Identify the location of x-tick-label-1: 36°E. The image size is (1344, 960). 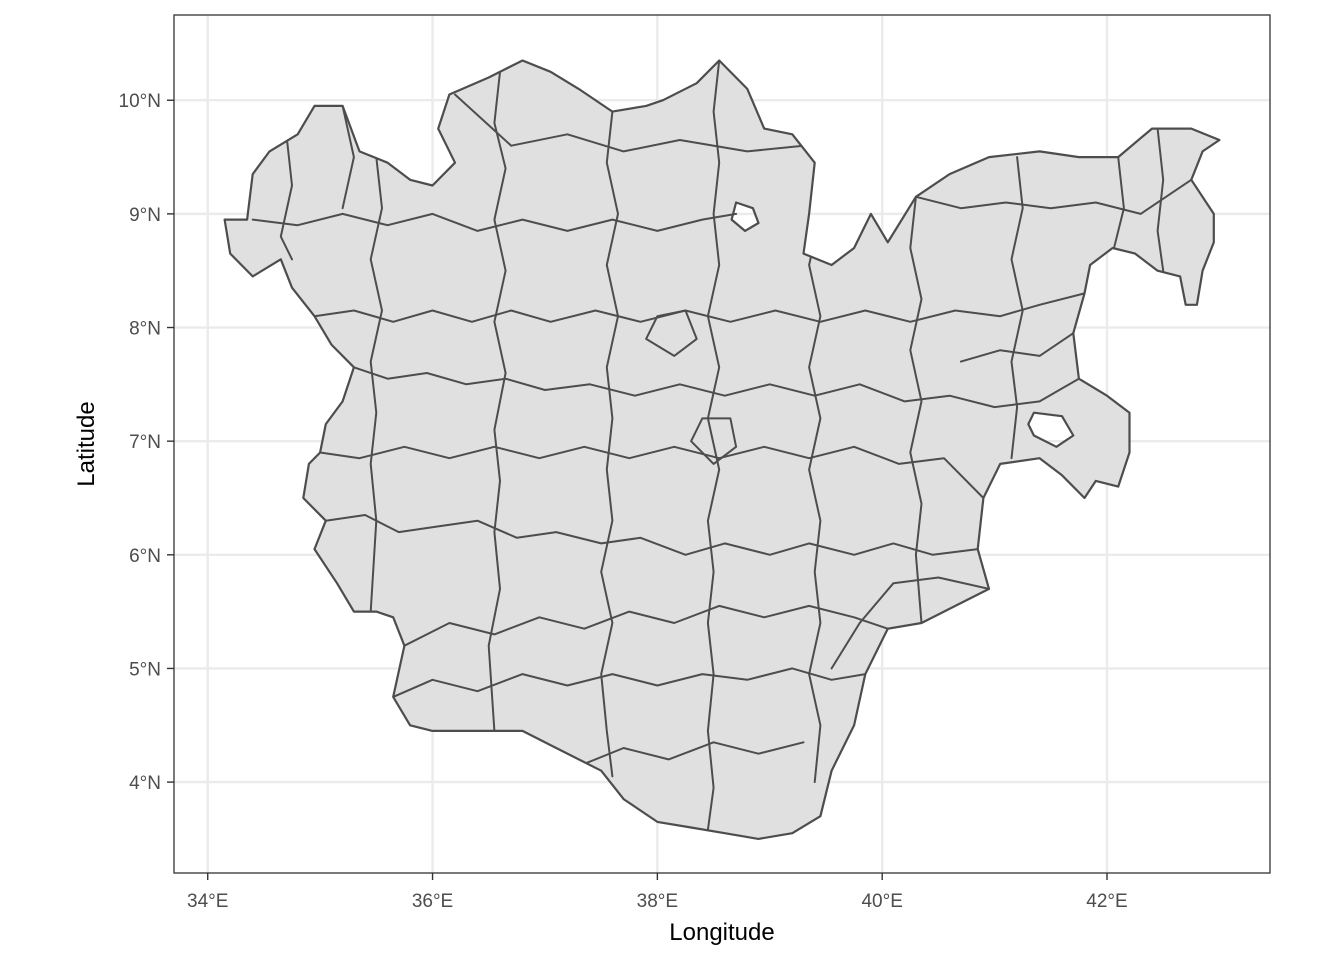
(432, 901).